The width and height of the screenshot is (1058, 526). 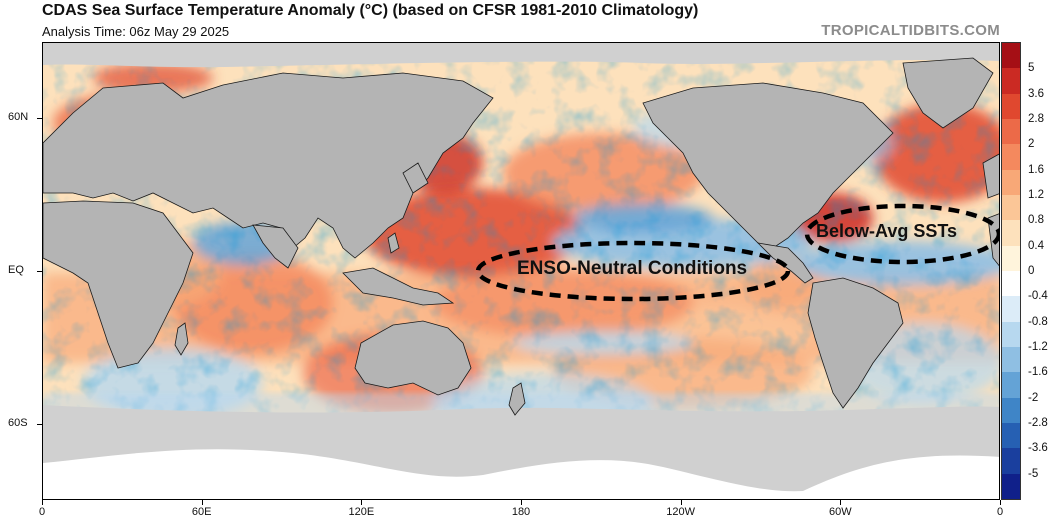 What do you see at coordinates (18, 117) in the screenshot?
I see `lat-label-60n: 60N` at bounding box center [18, 117].